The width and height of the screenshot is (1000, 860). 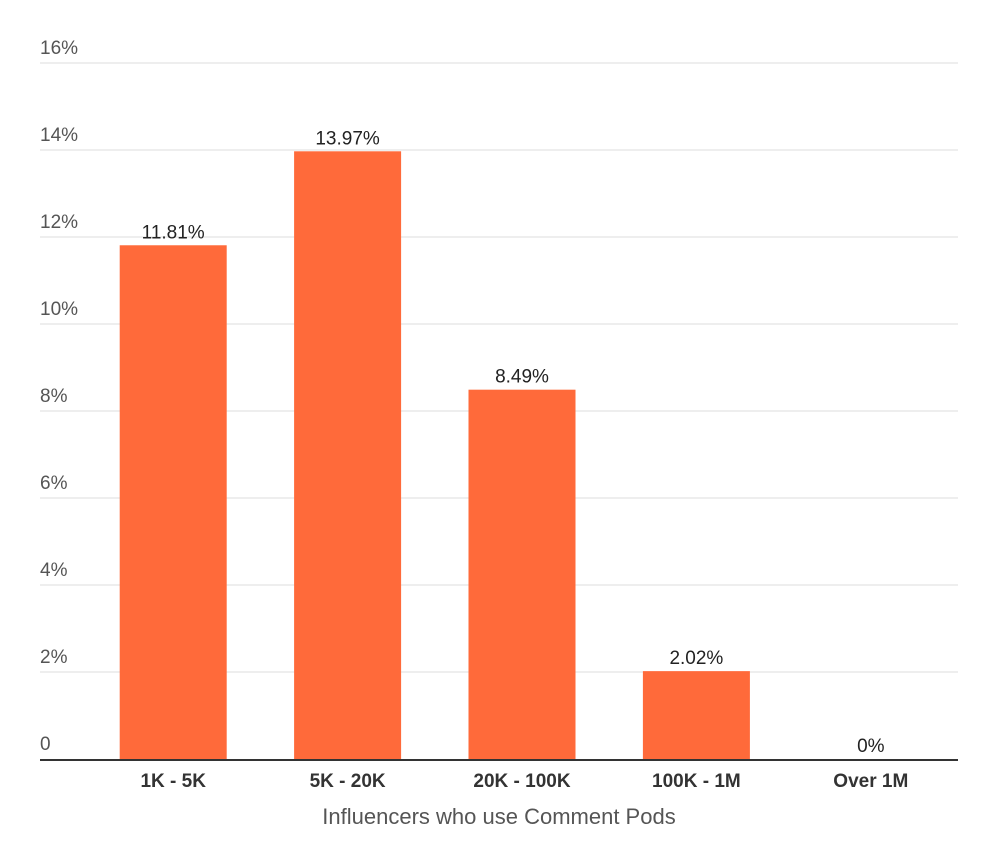 I want to click on y-axis-tick-labels: 0 2% 4% 6% 8% 10% 12% 14% 16%, so click(x=59, y=396).